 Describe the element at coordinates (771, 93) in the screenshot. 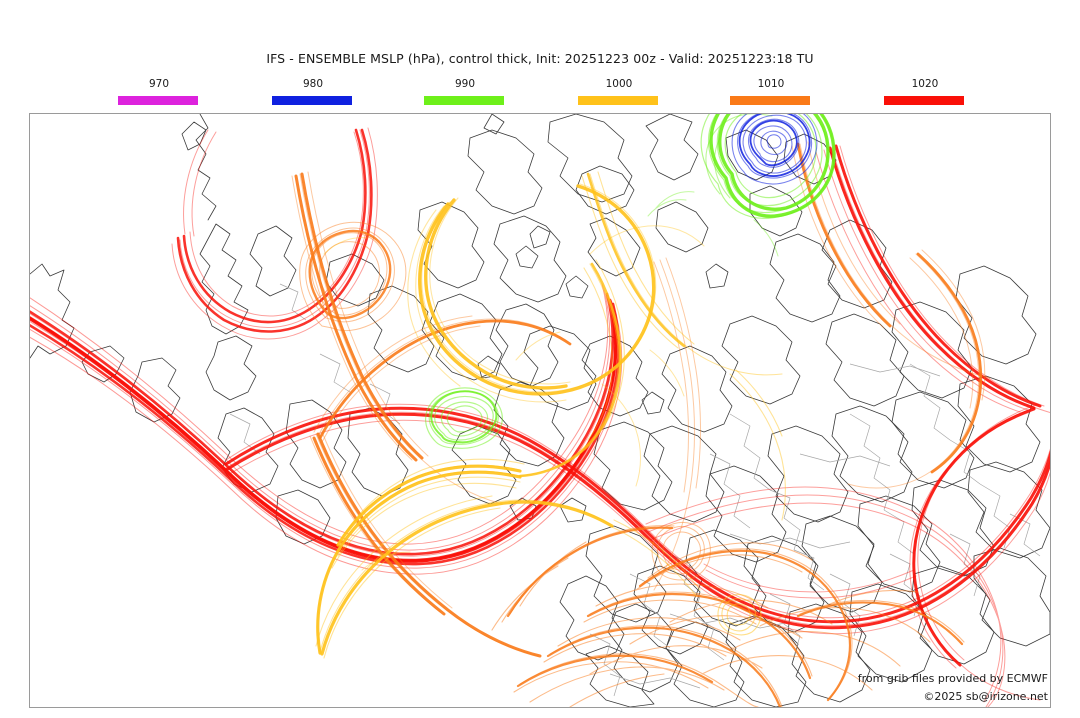

I see `legend-item-1010: 1010` at that location.